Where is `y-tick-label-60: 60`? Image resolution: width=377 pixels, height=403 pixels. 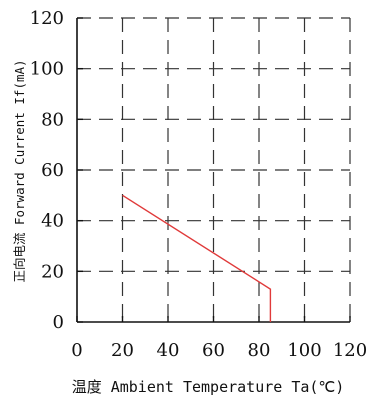
y-tick-label-60: 60 is located at coordinates (52, 170).